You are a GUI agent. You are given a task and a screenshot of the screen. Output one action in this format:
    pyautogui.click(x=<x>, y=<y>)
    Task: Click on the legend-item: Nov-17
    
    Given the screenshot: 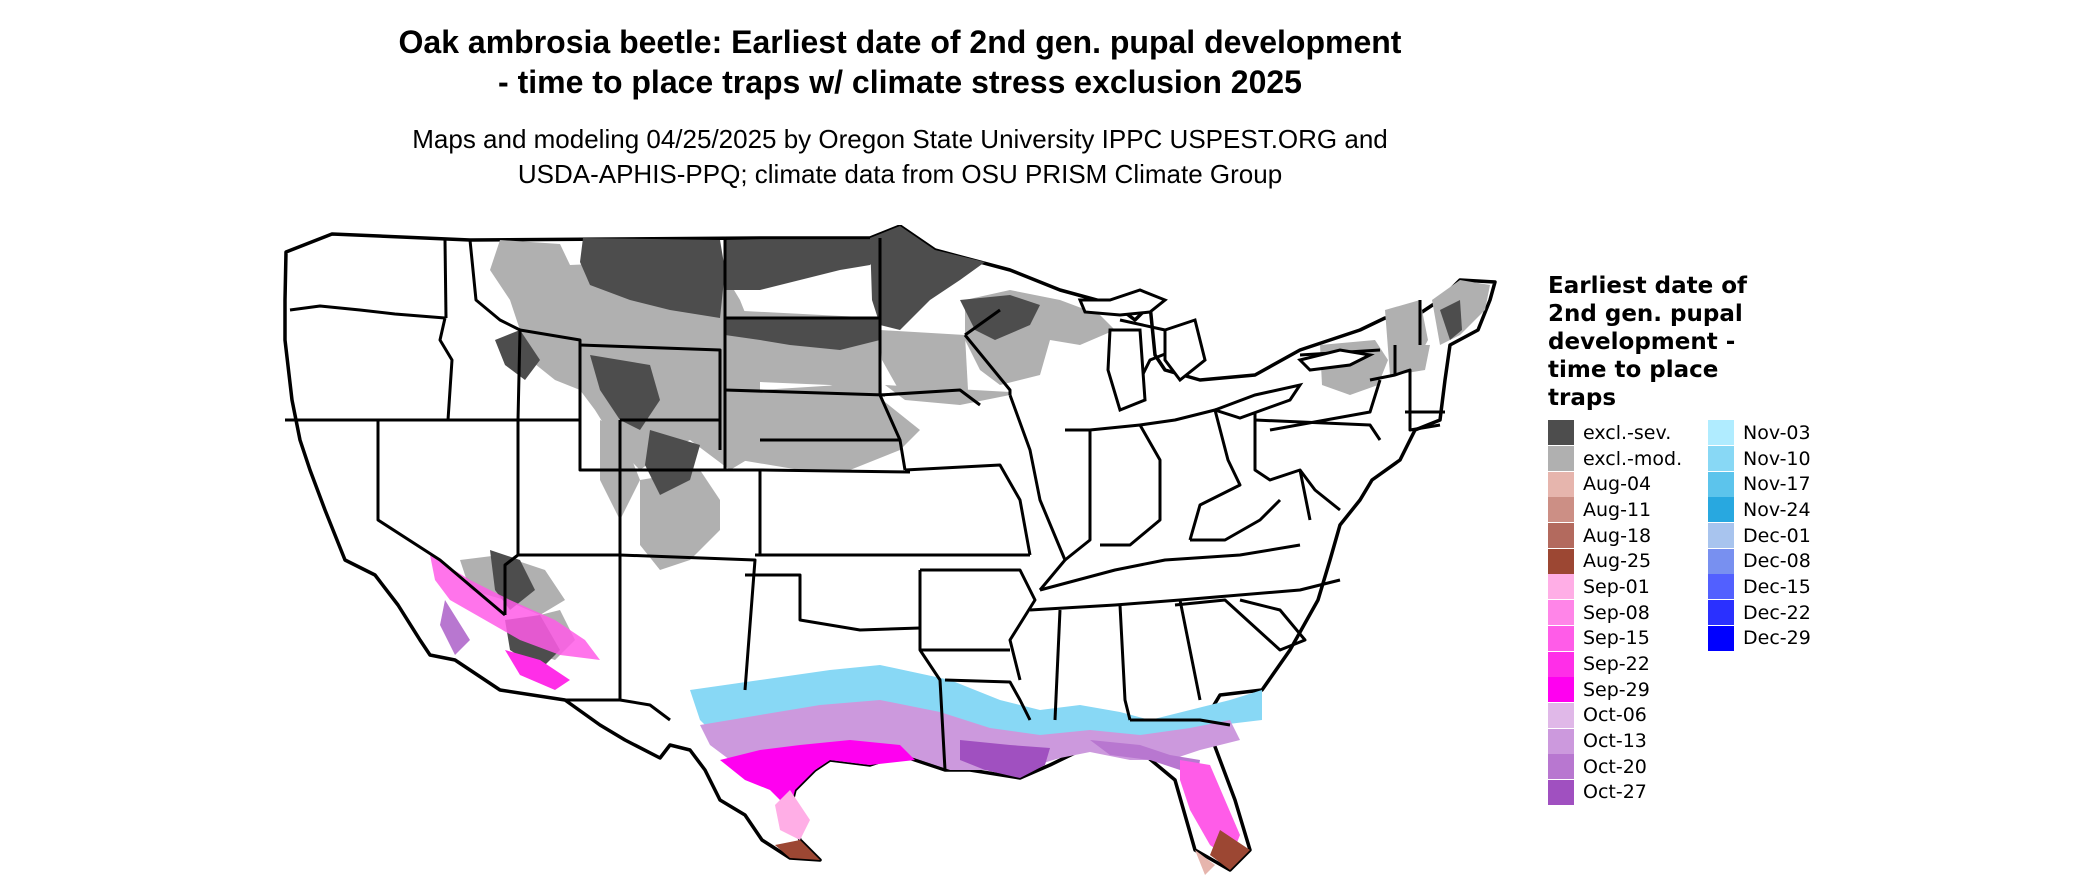 What is the action you would take?
    pyautogui.click(x=1788, y=484)
    